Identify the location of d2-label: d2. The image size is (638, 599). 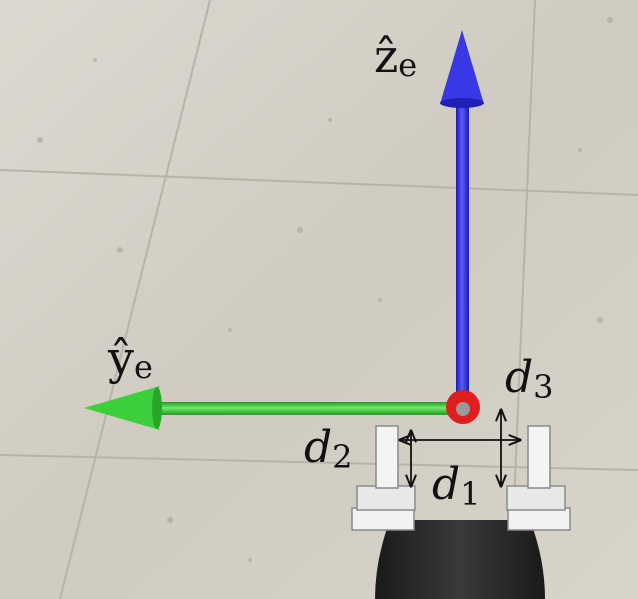
(328, 449).